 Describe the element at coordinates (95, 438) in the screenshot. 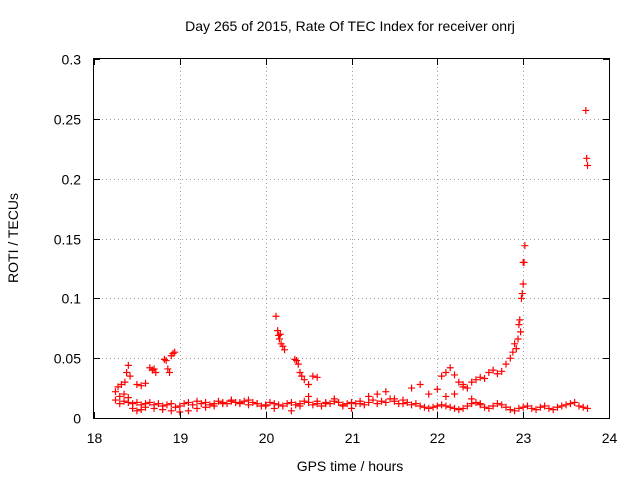

I see `x-tick-label: 18` at that location.